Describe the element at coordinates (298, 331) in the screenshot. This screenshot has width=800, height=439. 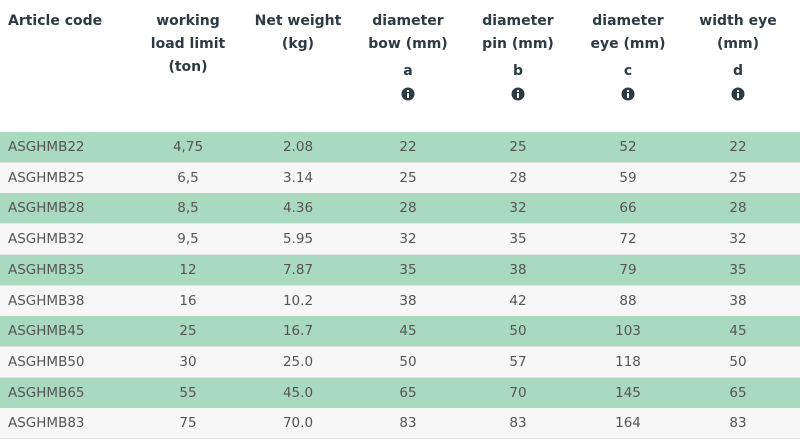
I see `table-cell: 16.7` at that location.